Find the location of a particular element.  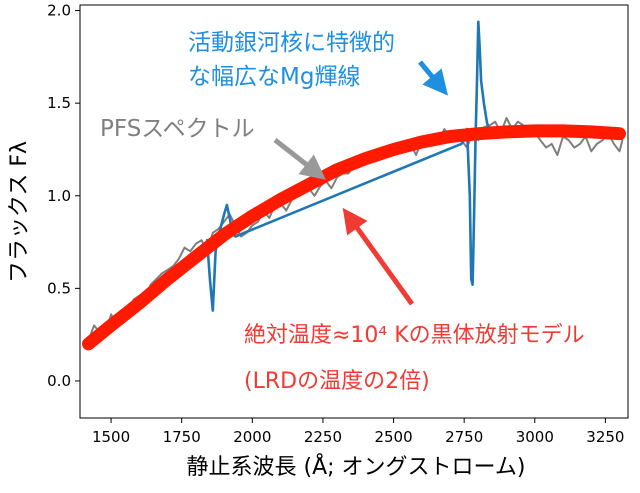

y-axis-label: フラックス Fλ is located at coordinates (19, 212).